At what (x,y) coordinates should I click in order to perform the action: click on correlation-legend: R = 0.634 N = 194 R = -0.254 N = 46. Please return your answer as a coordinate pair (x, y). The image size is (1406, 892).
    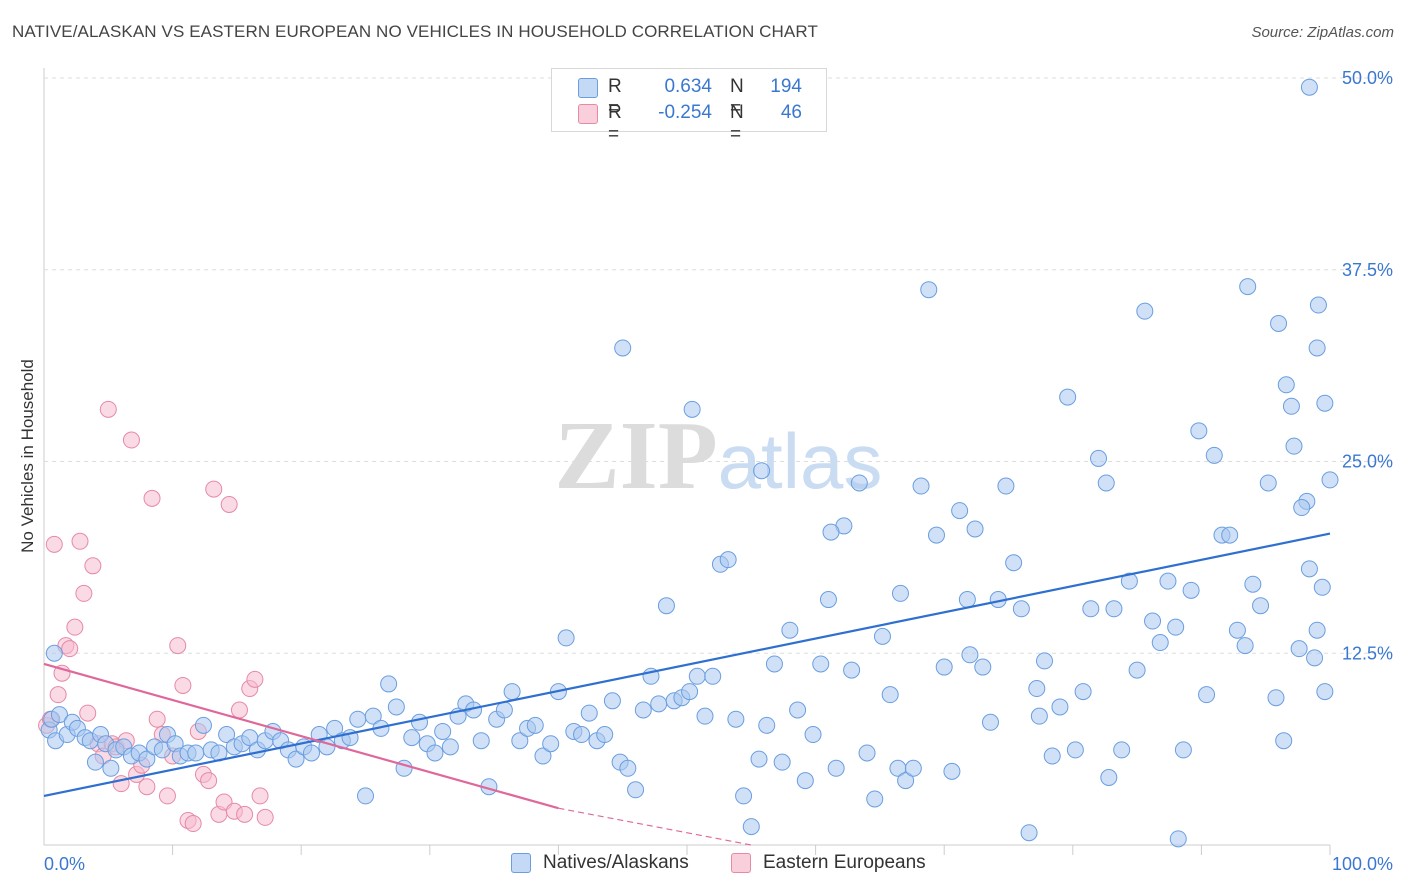
    Looking at the image, I should click on (689, 106).